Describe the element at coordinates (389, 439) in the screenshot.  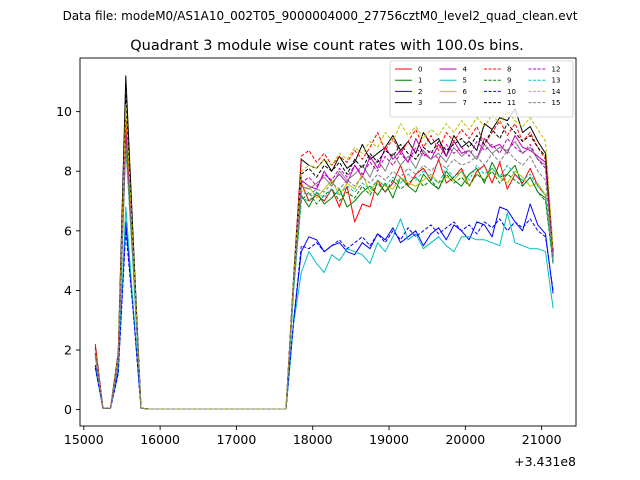
I see `x-tick-label: 19000` at that location.